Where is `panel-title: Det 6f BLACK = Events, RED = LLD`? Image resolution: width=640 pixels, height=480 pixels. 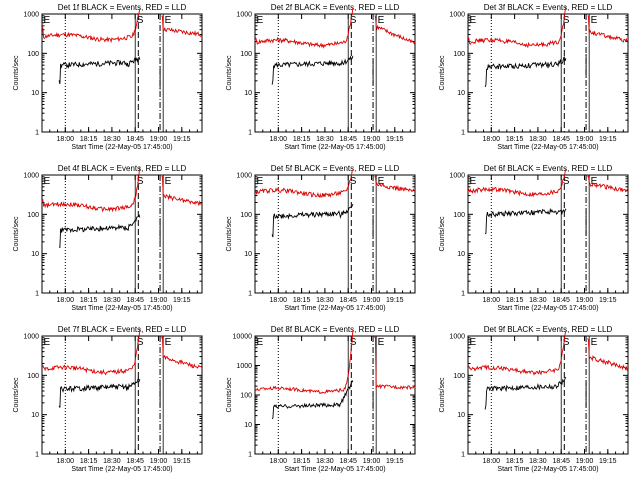 panel-title: Det 6f BLACK = Events, RED = LLD is located at coordinates (548, 168).